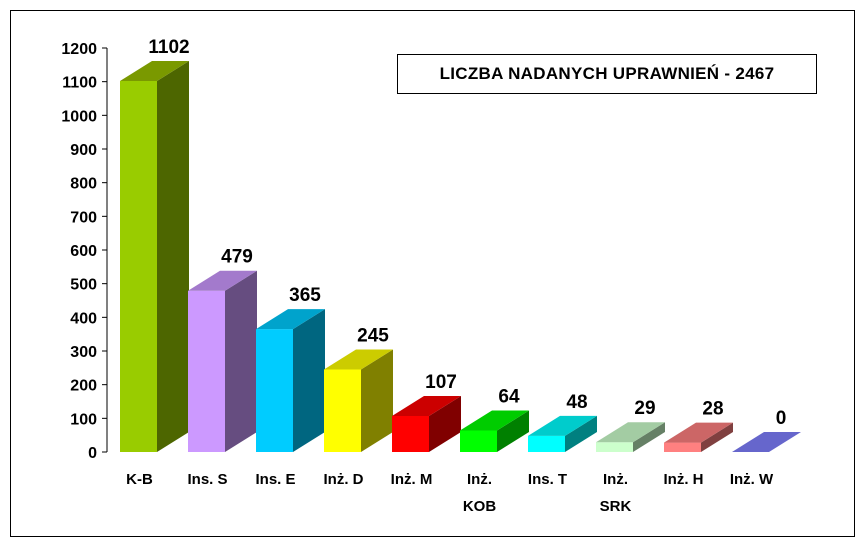 The image size is (868, 543). What do you see at coordinates (83, 217) in the screenshot?
I see `y-tick-label: 700` at bounding box center [83, 217].